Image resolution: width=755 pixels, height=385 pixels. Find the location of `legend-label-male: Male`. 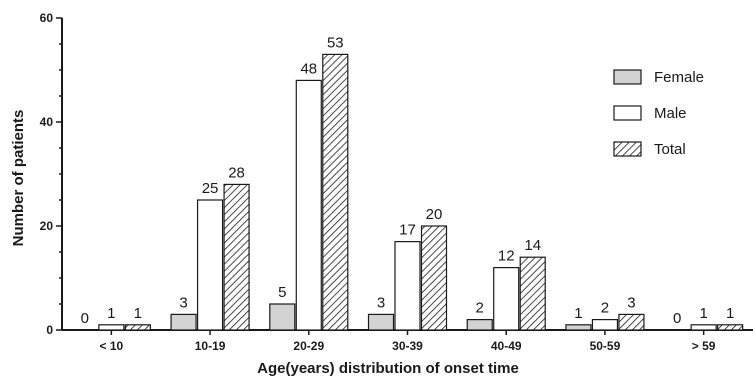

legend-label-male: Male is located at coordinates (670, 113).